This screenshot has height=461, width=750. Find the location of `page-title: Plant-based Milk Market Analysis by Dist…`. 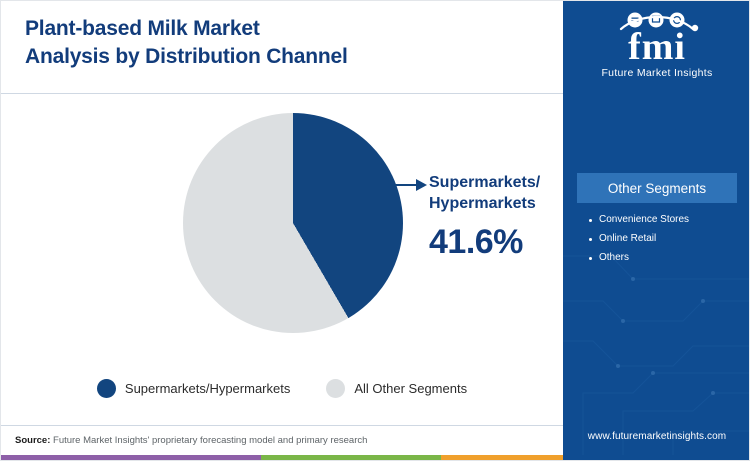

page-title: Plant-based Milk Market Analysis by Dist… is located at coordinates (275, 42).